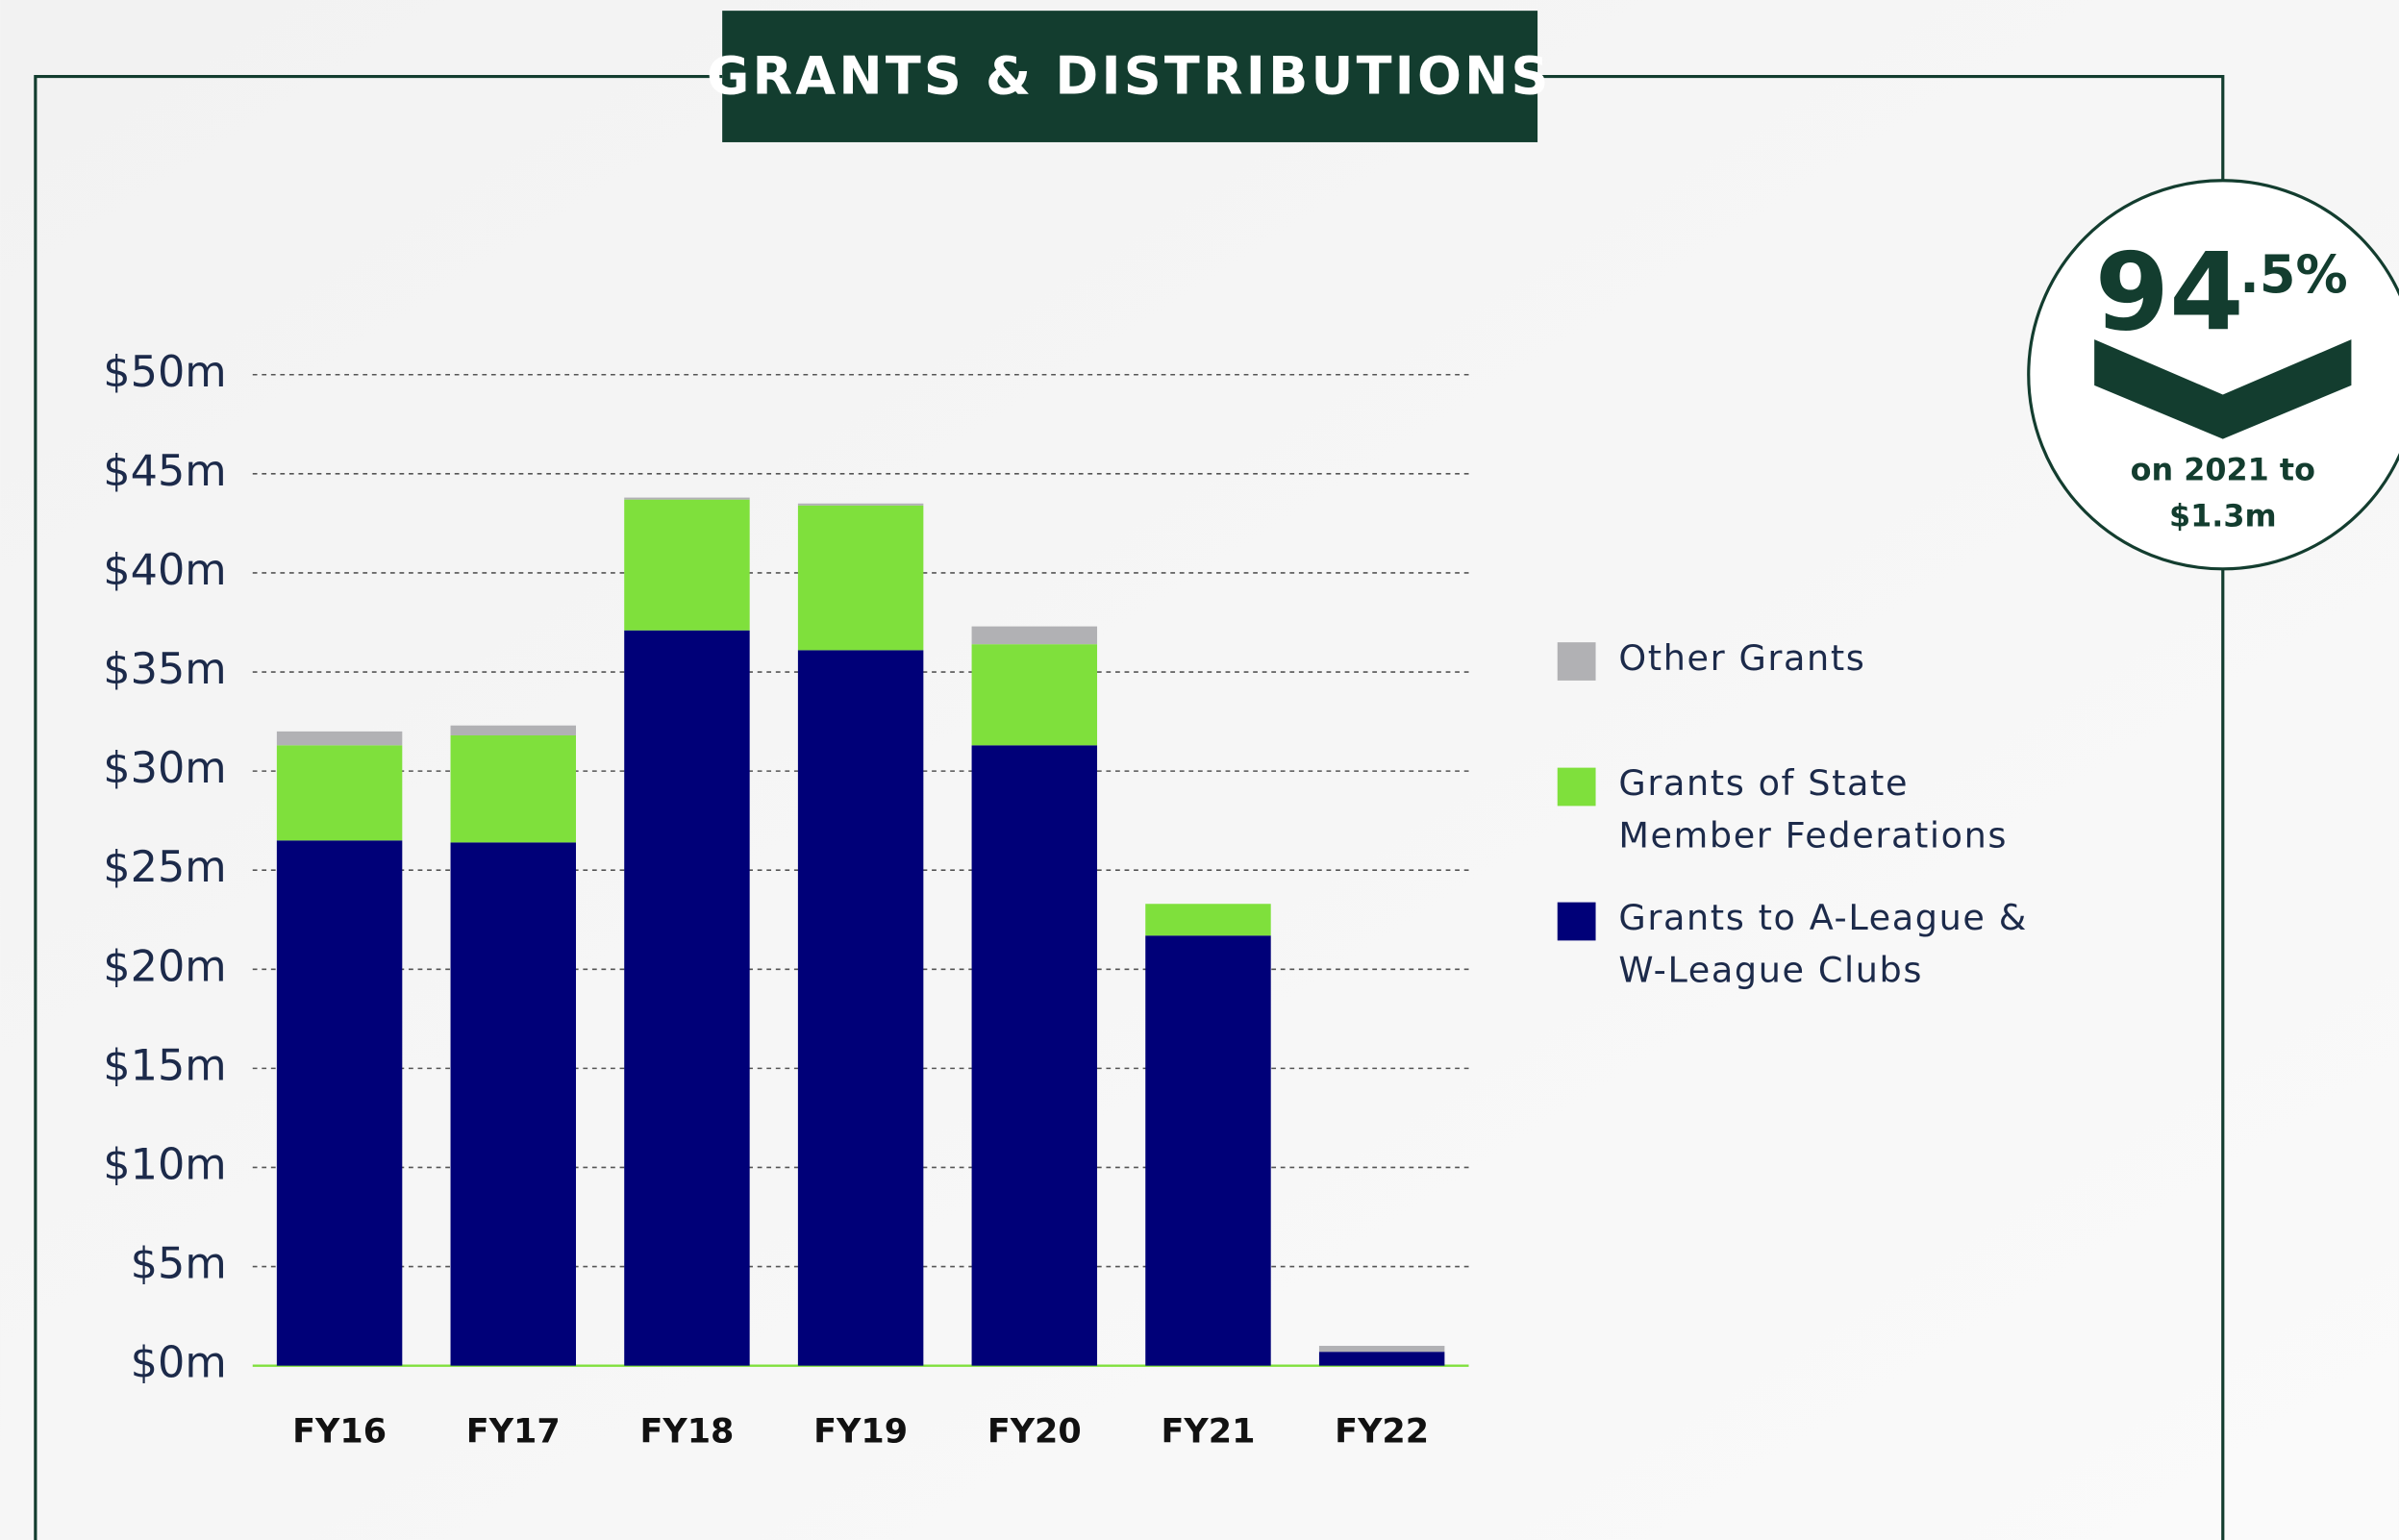 The height and width of the screenshot is (1540, 2399). I want to click on legend-label: Grants to A-League & W-League Clubs, so click(1823, 945).